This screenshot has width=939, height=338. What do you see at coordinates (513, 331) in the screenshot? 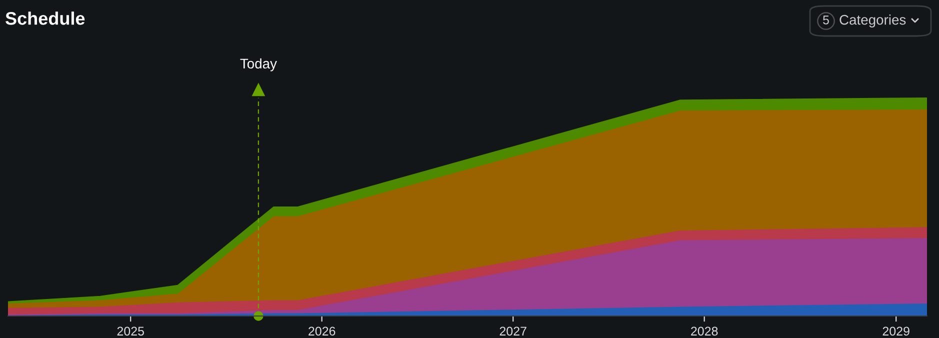
I see `x-tick-label: 2027` at bounding box center [513, 331].